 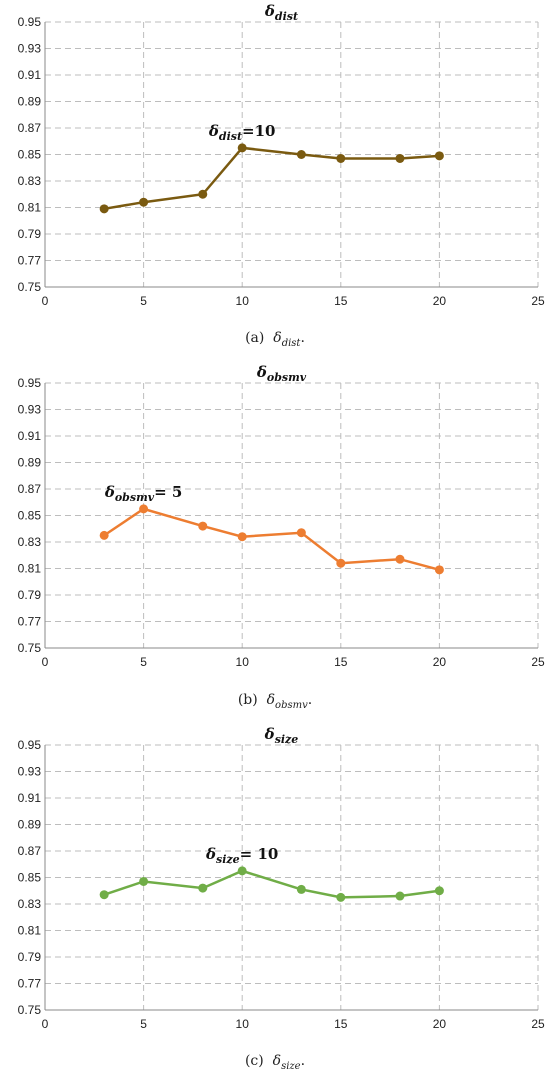 What do you see at coordinates (135, 497) in the screenshot?
I see `annotation-subscript: obsmv` at bounding box center [135, 497].